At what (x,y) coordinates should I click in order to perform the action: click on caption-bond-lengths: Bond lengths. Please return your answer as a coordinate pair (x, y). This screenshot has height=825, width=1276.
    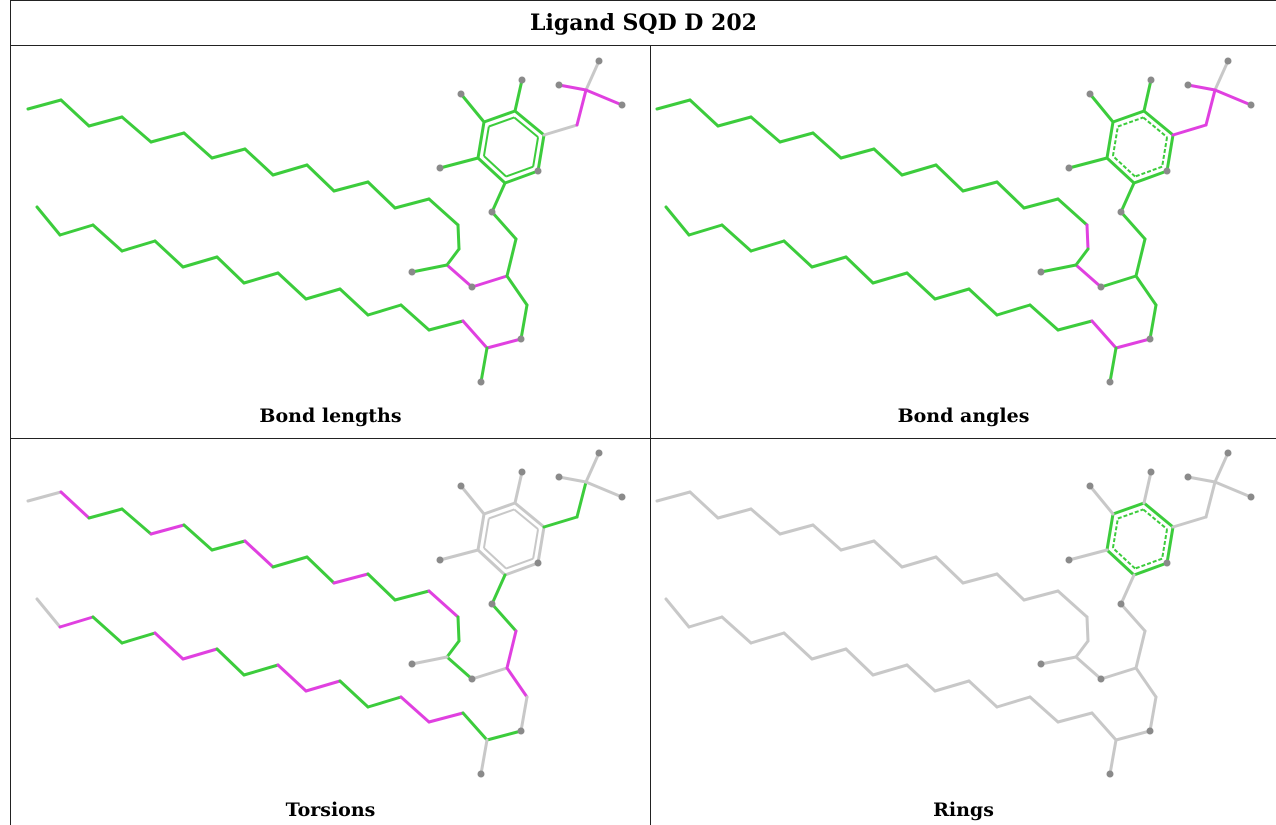
    Looking at the image, I should click on (330, 416).